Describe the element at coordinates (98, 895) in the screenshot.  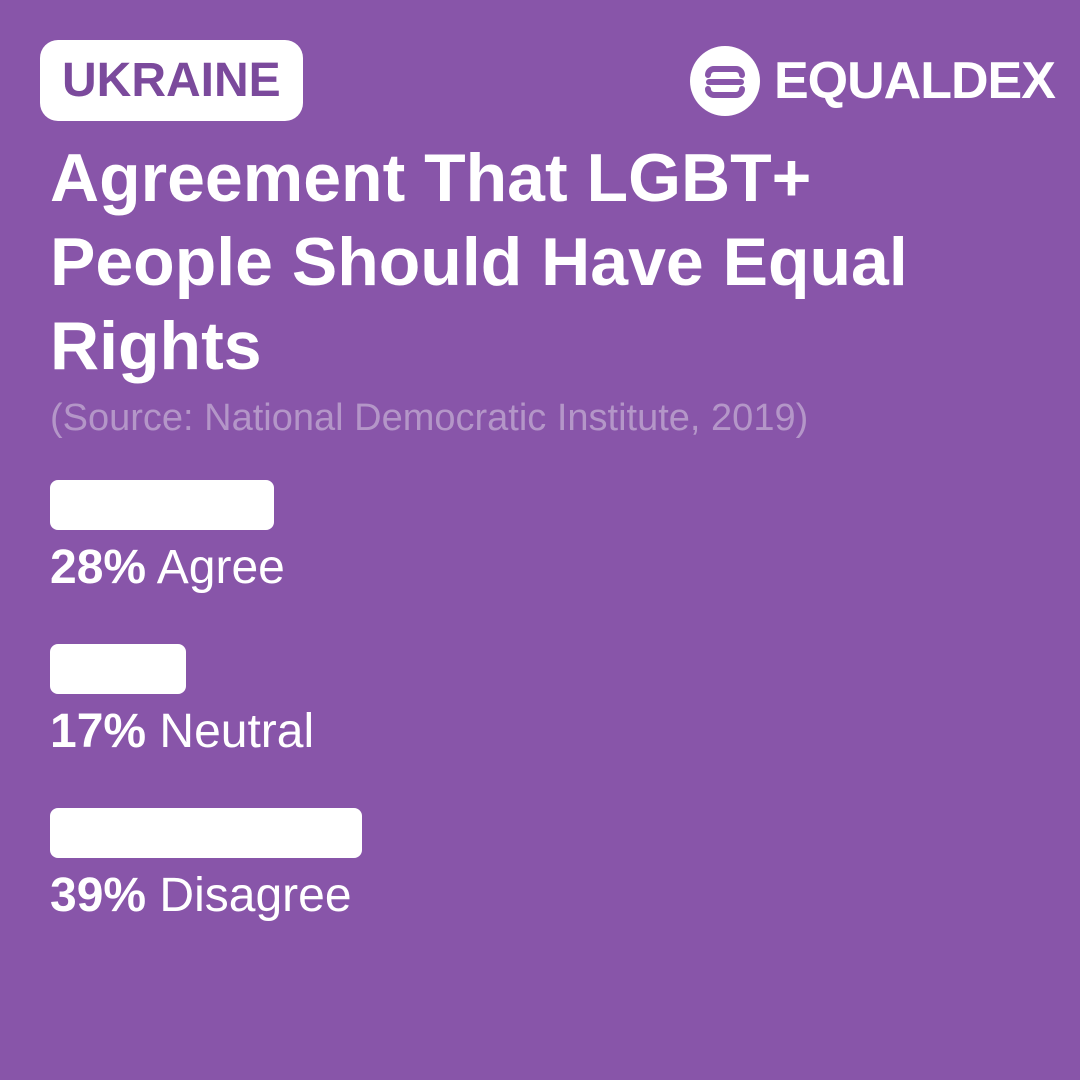
I see `bar-value-label: 39%` at that location.